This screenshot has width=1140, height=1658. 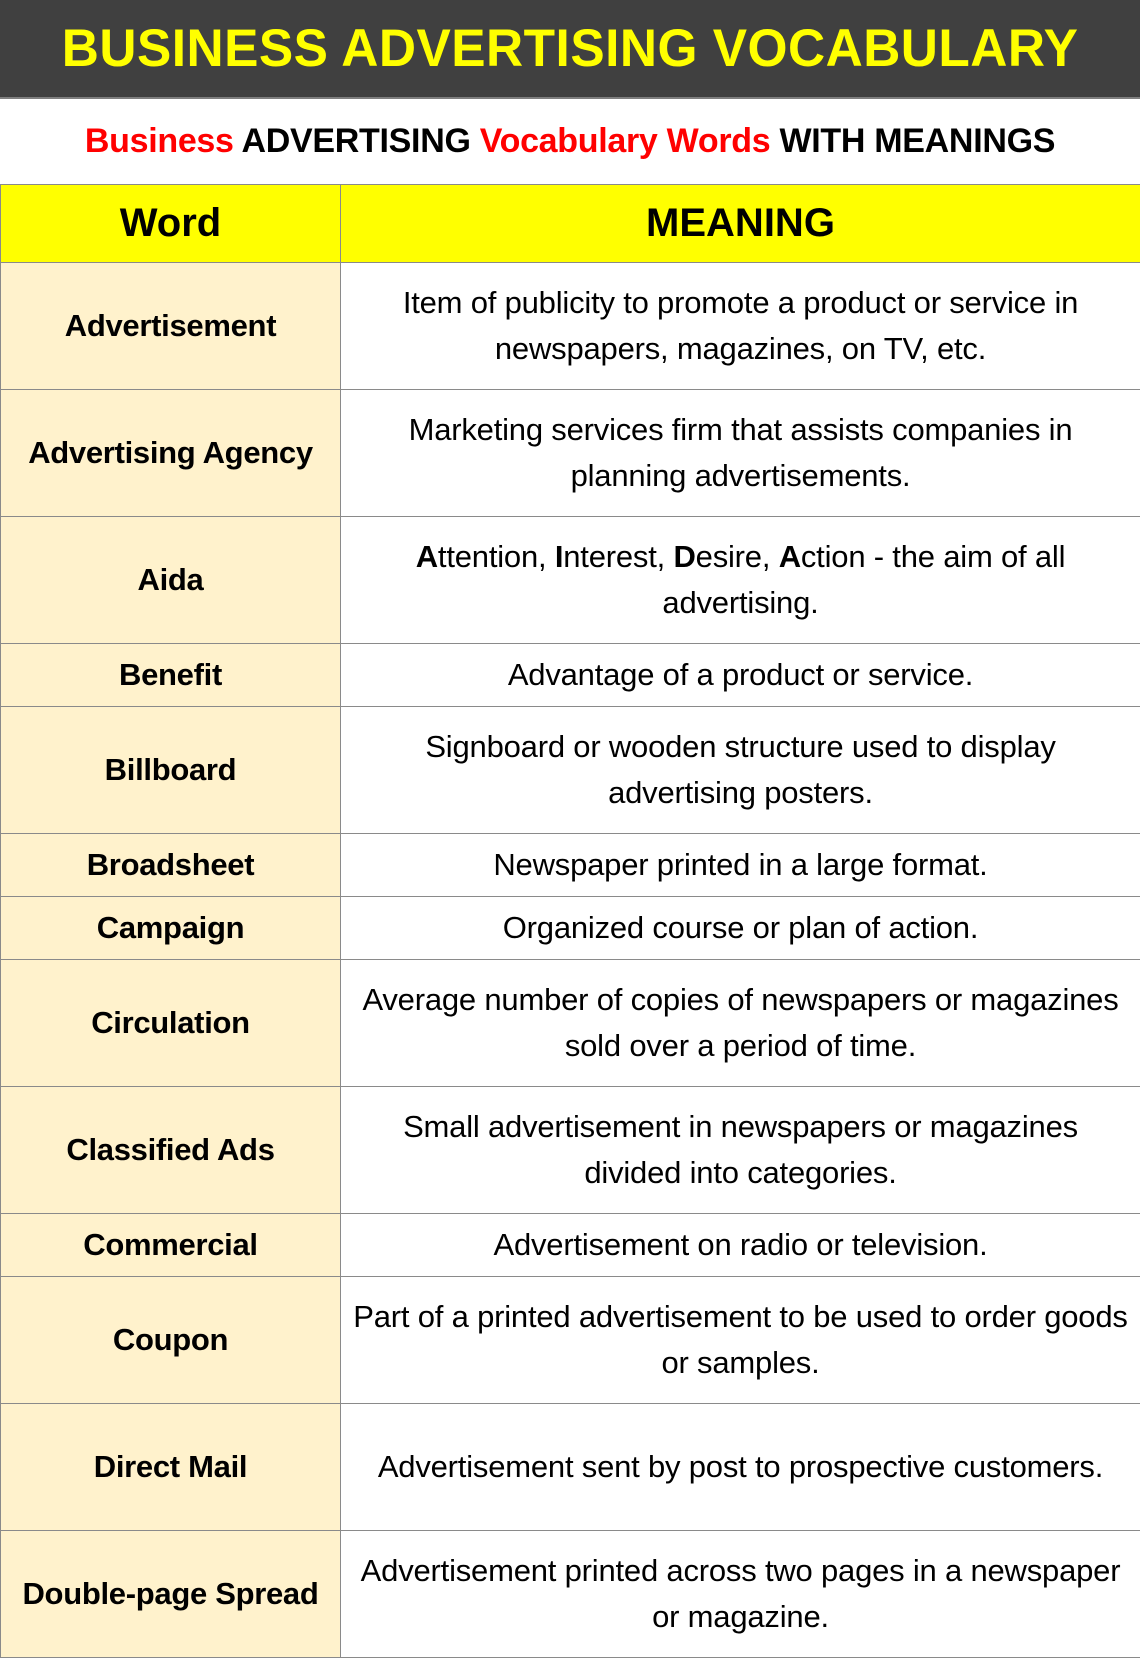 I want to click on vocab-word: Advertising Agency, so click(x=170, y=453).